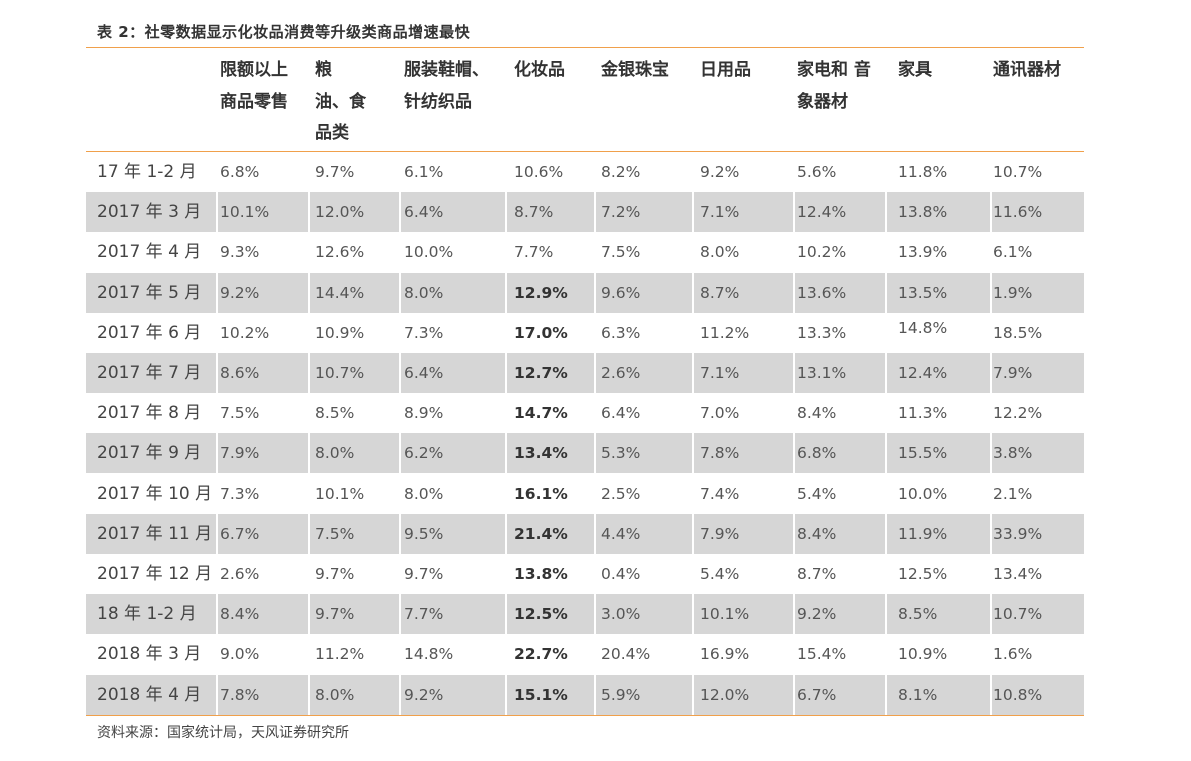  I want to click on table-cell: 5.3%, so click(621, 453).